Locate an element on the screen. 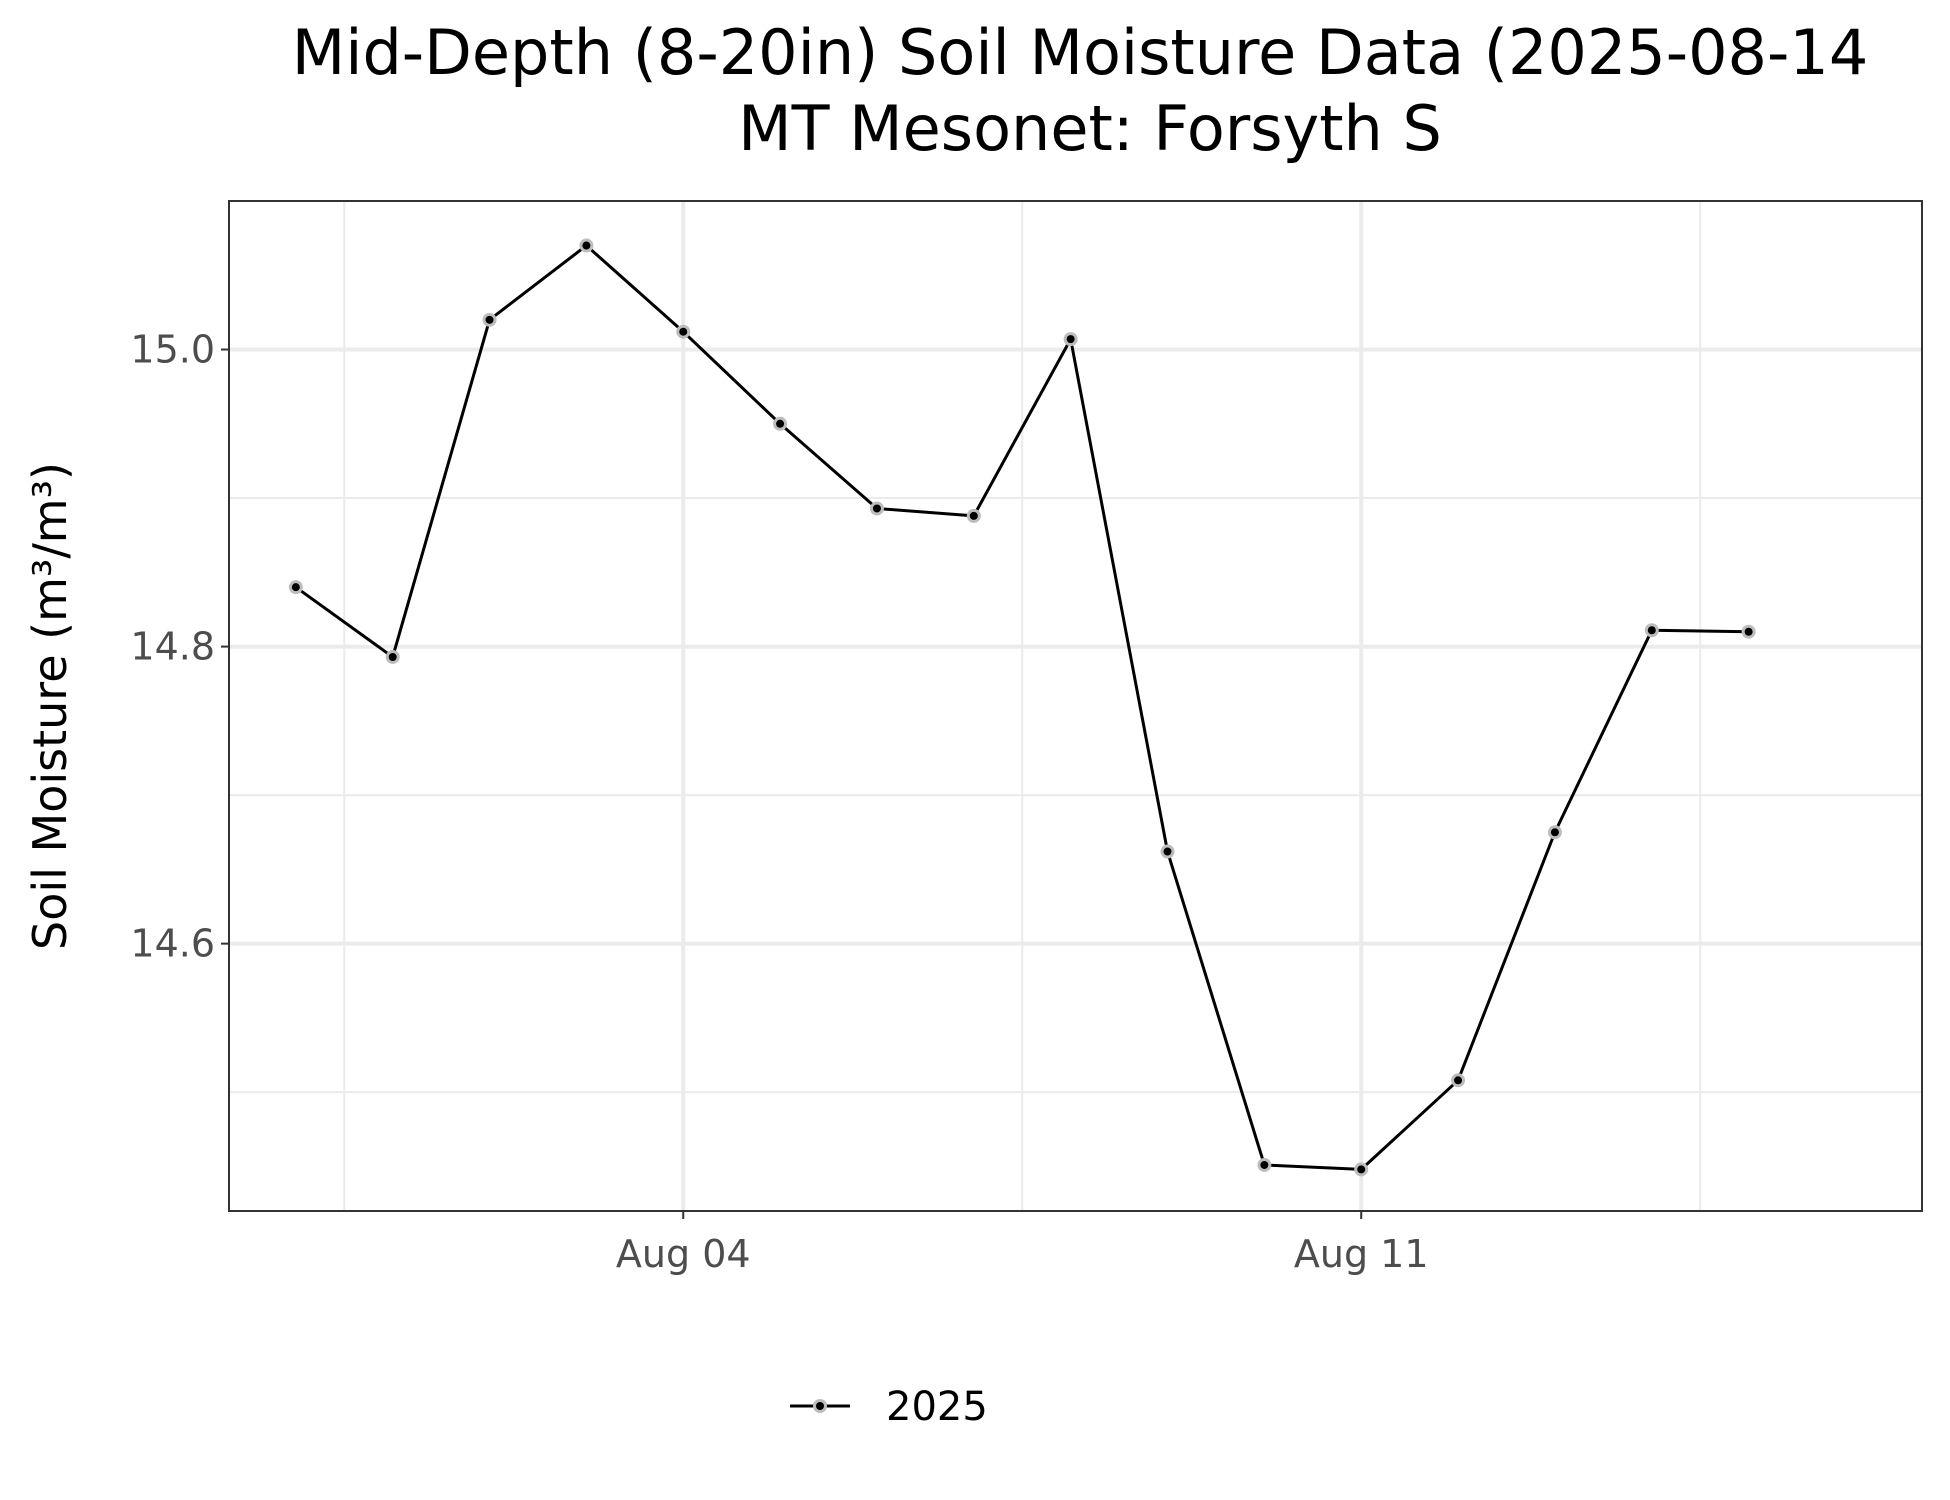 This screenshot has height=1500, width=1950. chart-subtitle: MT Mesonet: Forsyth S is located at coordinates (1090, 128).